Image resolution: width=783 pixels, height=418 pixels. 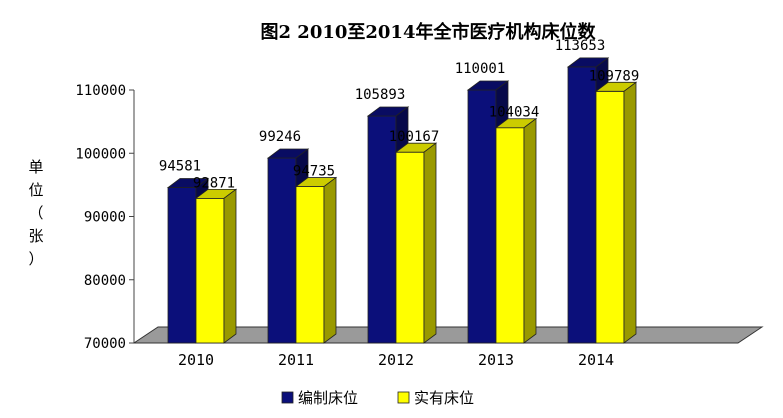 I want to click on data-label: 110001, so click(x=480, y=69).